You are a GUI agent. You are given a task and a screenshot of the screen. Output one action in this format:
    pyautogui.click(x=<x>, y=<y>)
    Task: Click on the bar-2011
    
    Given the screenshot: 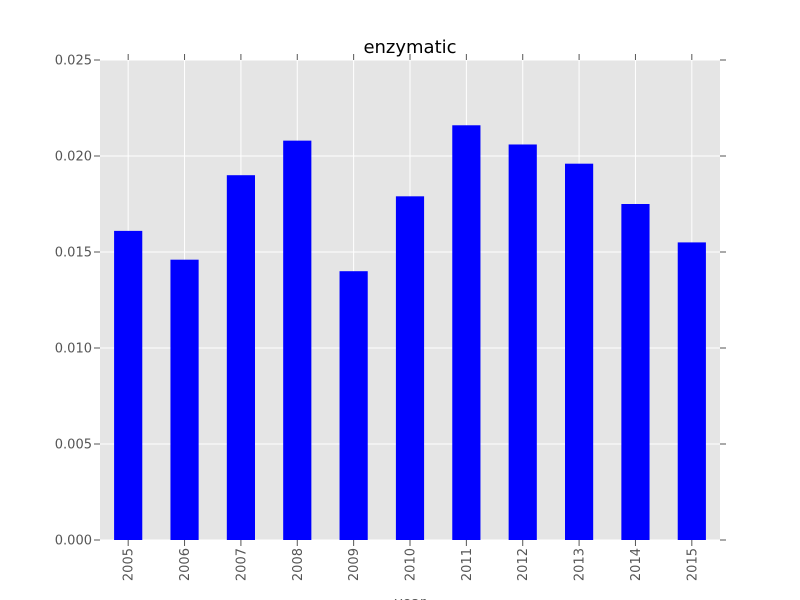 What is the action you would take?
    pyautogui.click(x=466, y=332)
    